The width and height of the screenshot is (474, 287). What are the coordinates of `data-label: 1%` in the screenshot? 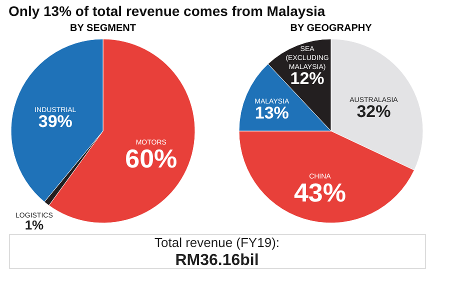 It's located at (34, 225).